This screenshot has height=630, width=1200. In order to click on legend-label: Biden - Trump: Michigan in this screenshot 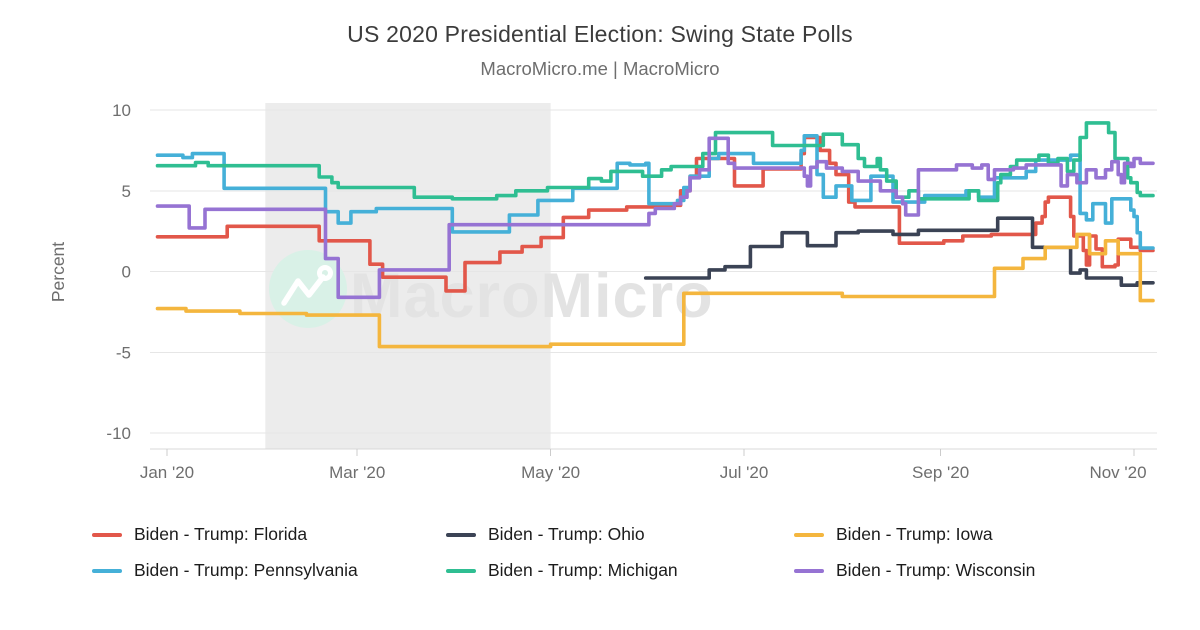, I will do `click(583, 570)`.